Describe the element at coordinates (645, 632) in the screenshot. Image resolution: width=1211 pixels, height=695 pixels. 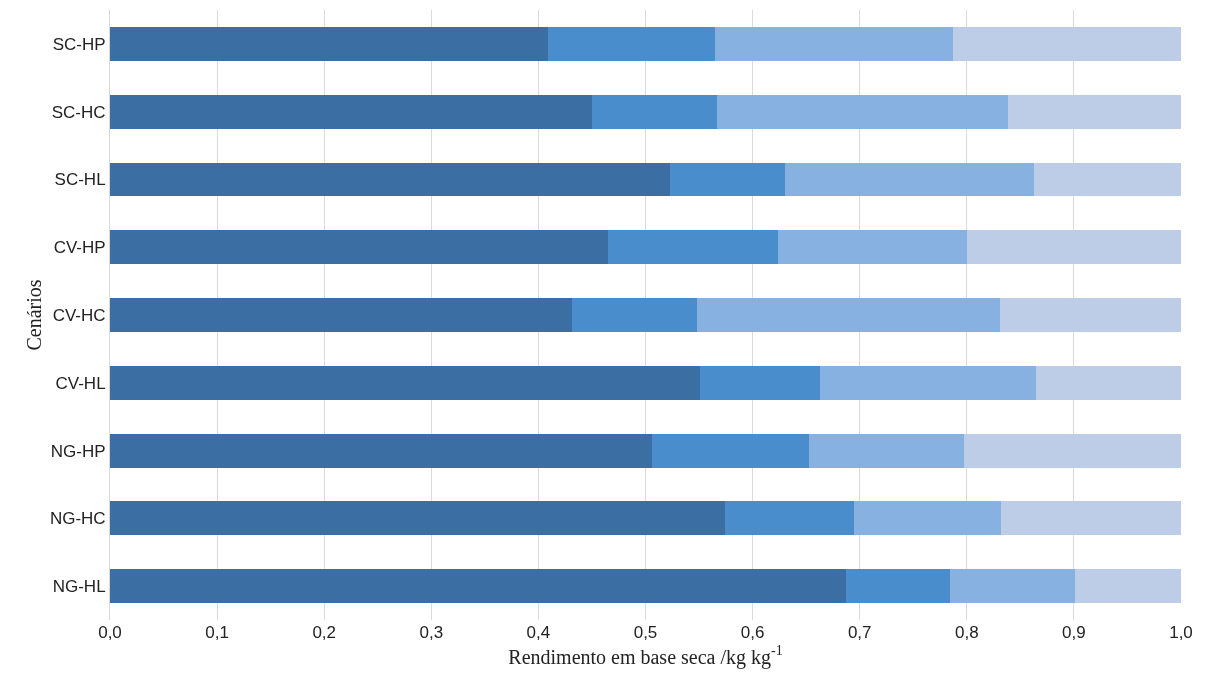
I see `x-tick-label: 0,5` at that location.